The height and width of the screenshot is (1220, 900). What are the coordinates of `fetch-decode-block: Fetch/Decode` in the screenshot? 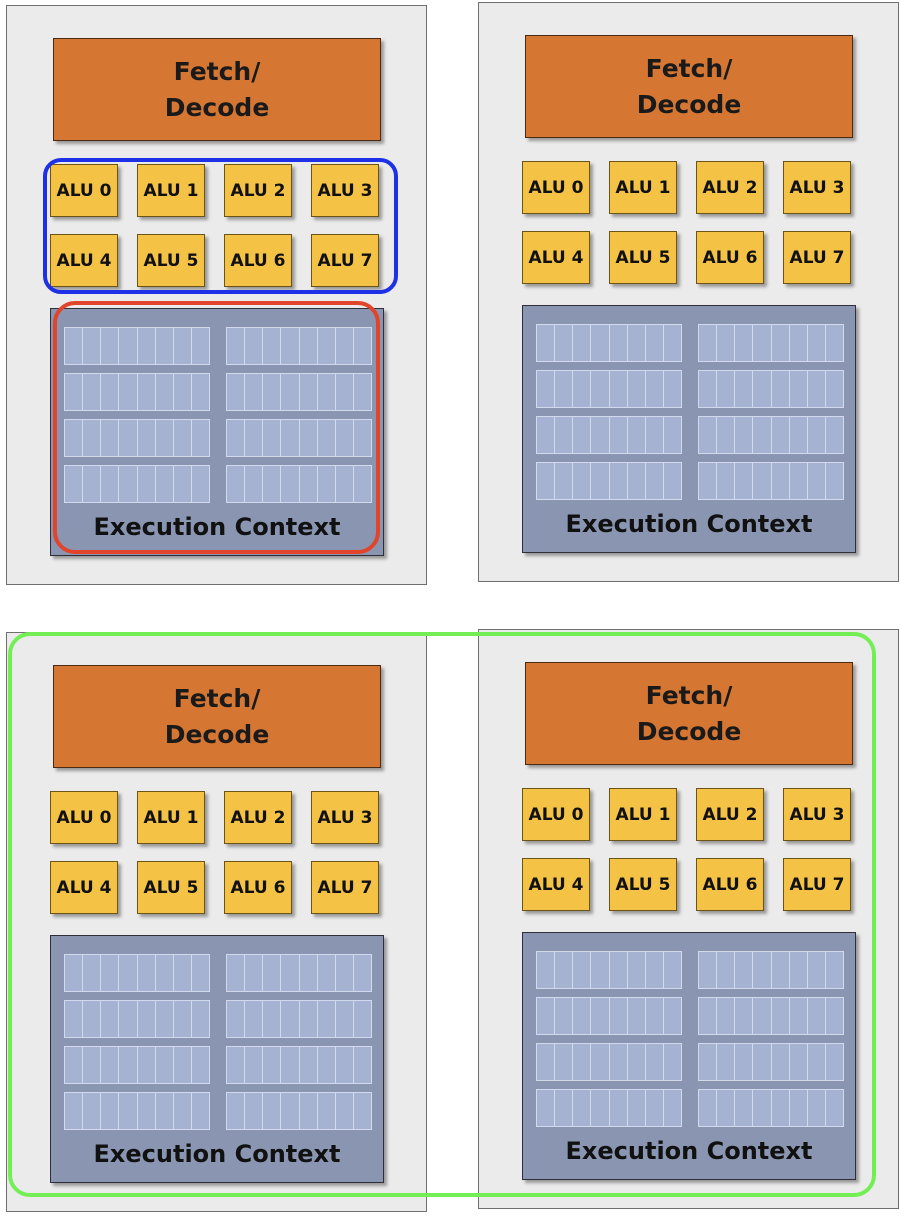 It's located at (689, 713).